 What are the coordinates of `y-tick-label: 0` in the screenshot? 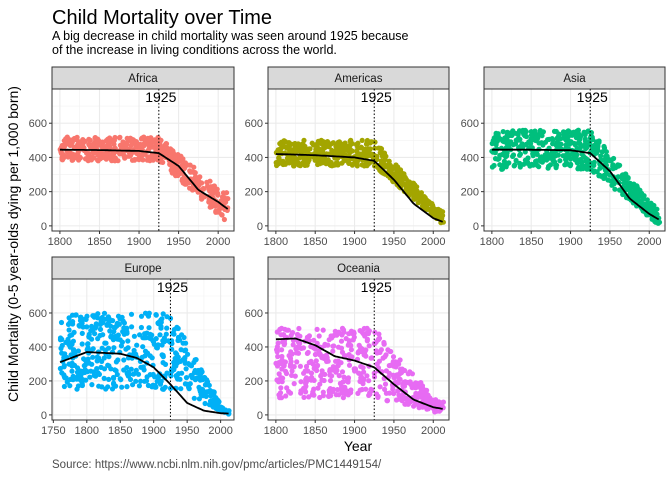 It's located at (260, 416).